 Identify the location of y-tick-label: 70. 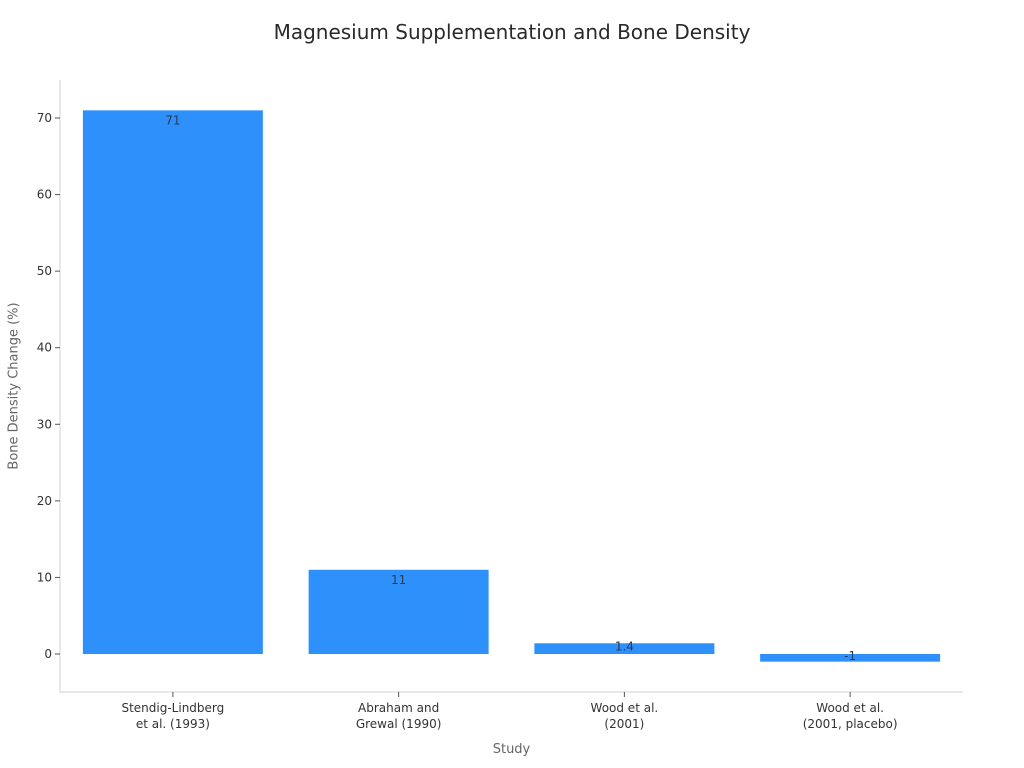
(44, 118).